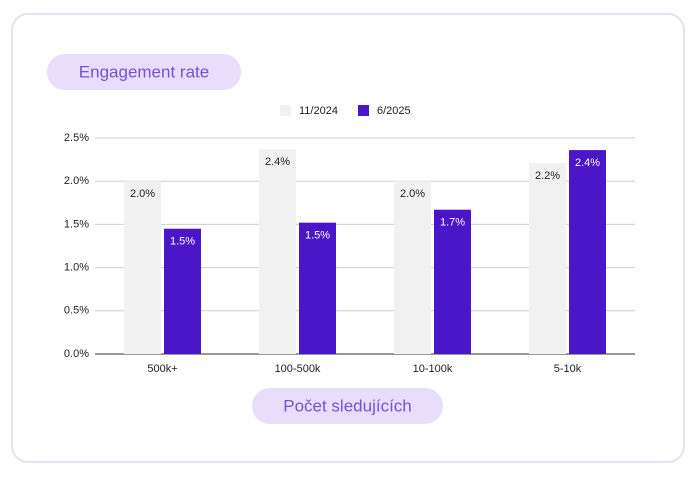  I want to click on y-tick-label: 0.5%, so click(76, 311).